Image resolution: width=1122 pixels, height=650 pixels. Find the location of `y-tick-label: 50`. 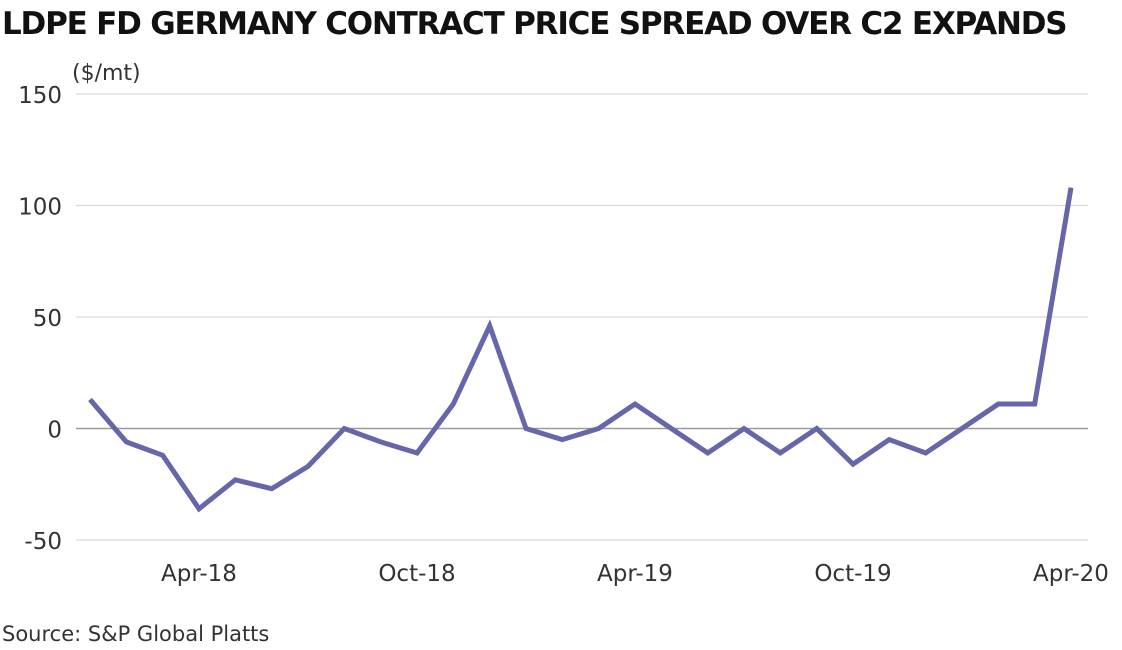

y-tick-label: 50 is located at coordinates (47, 319).